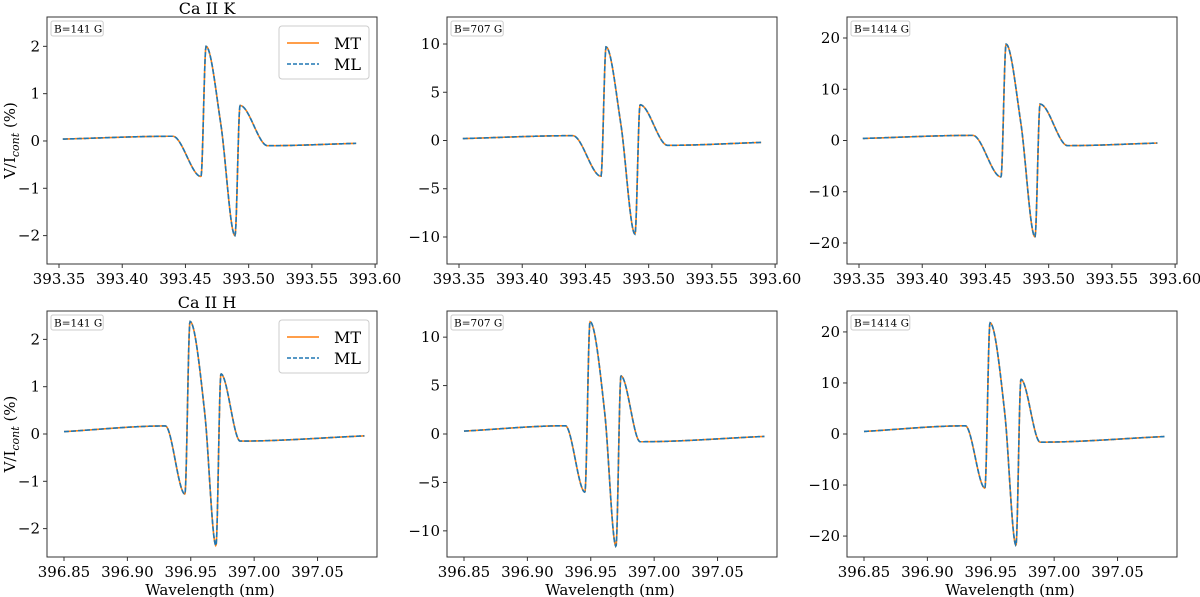 Image resolution: width=1200 pixels, height=597 pixels. Describe the element at coordinates (459, 279) in the screenshot. I see `x-tick-label: 393.35` at that location.